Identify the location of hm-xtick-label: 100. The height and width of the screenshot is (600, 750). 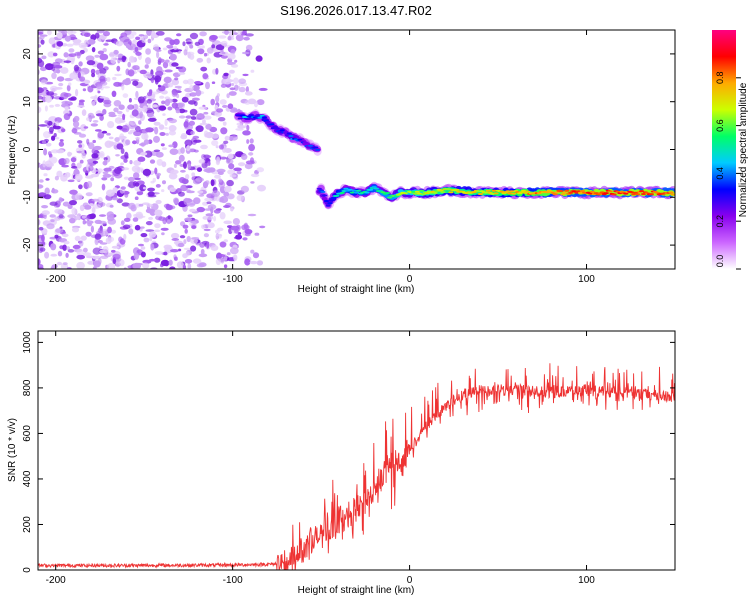
(586, 279).